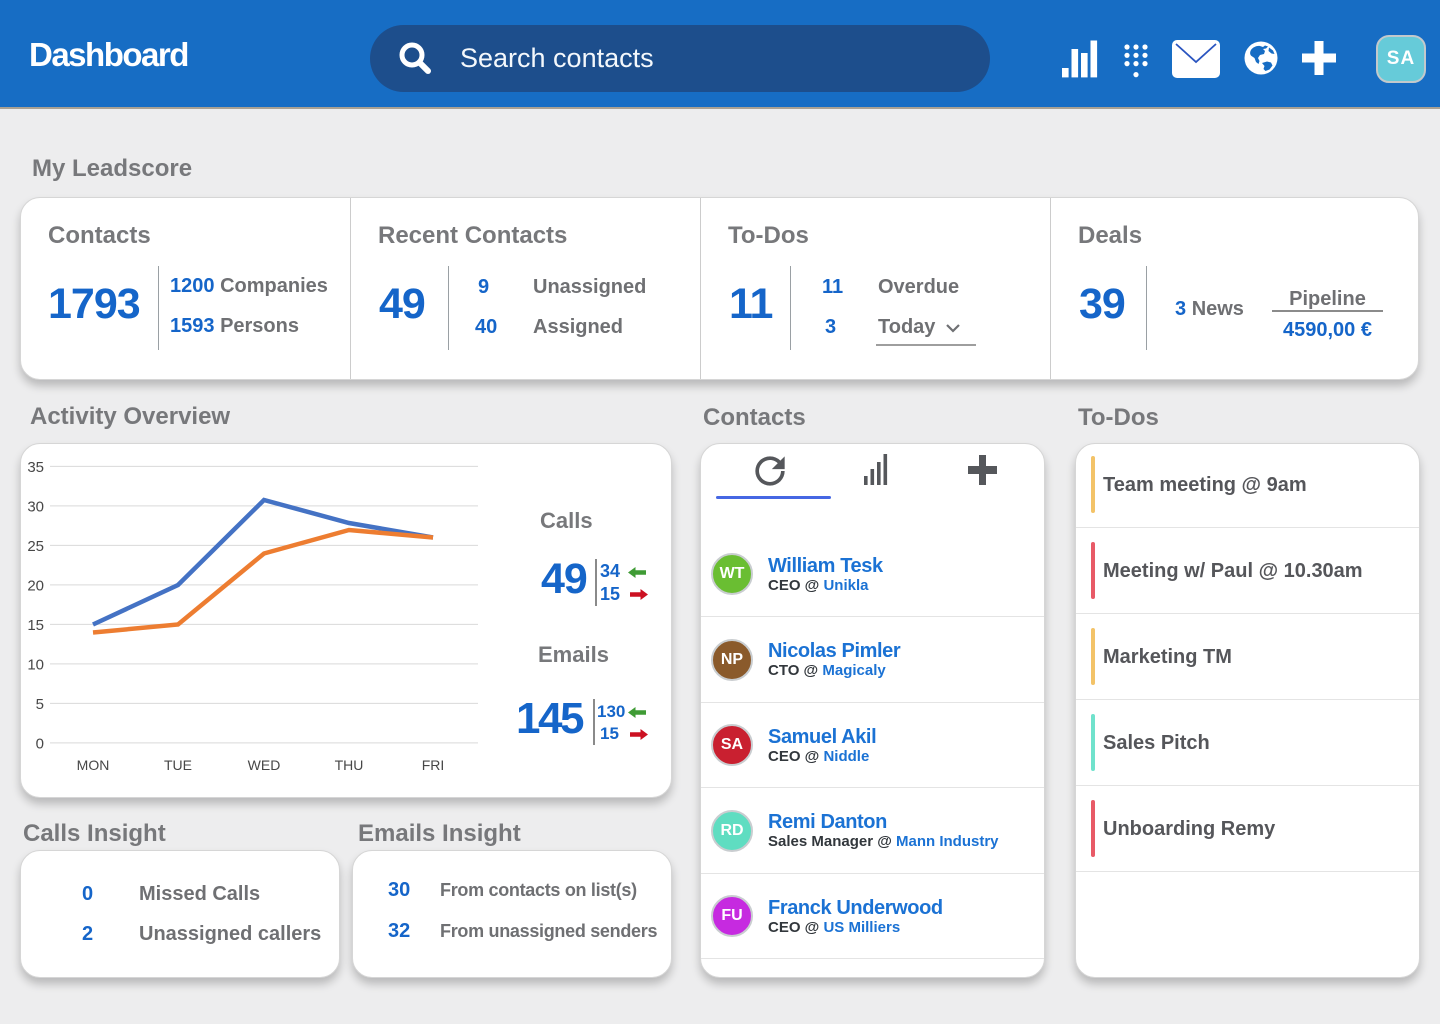  I want to click on svg-text: 10, so click(35, 665).